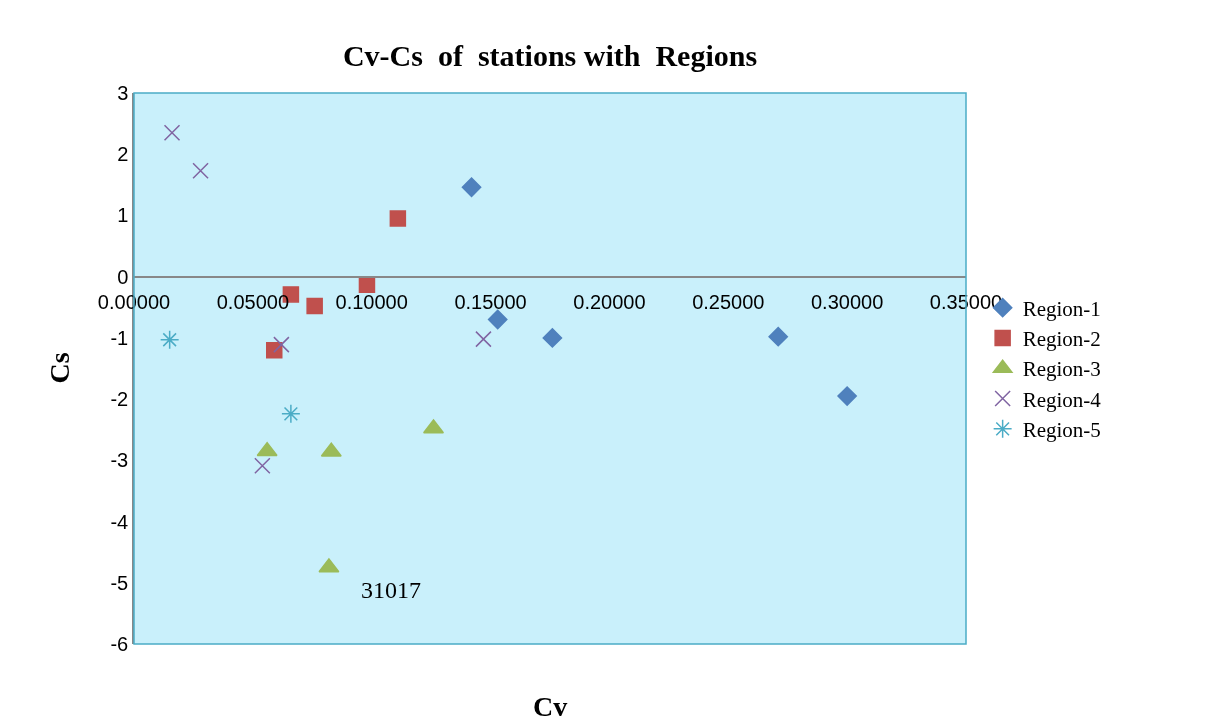  What do you see at coordinates (609, 302) in the screenshot?
I see `x-tick-label: 0.20000` at bounding box center [609, 302].